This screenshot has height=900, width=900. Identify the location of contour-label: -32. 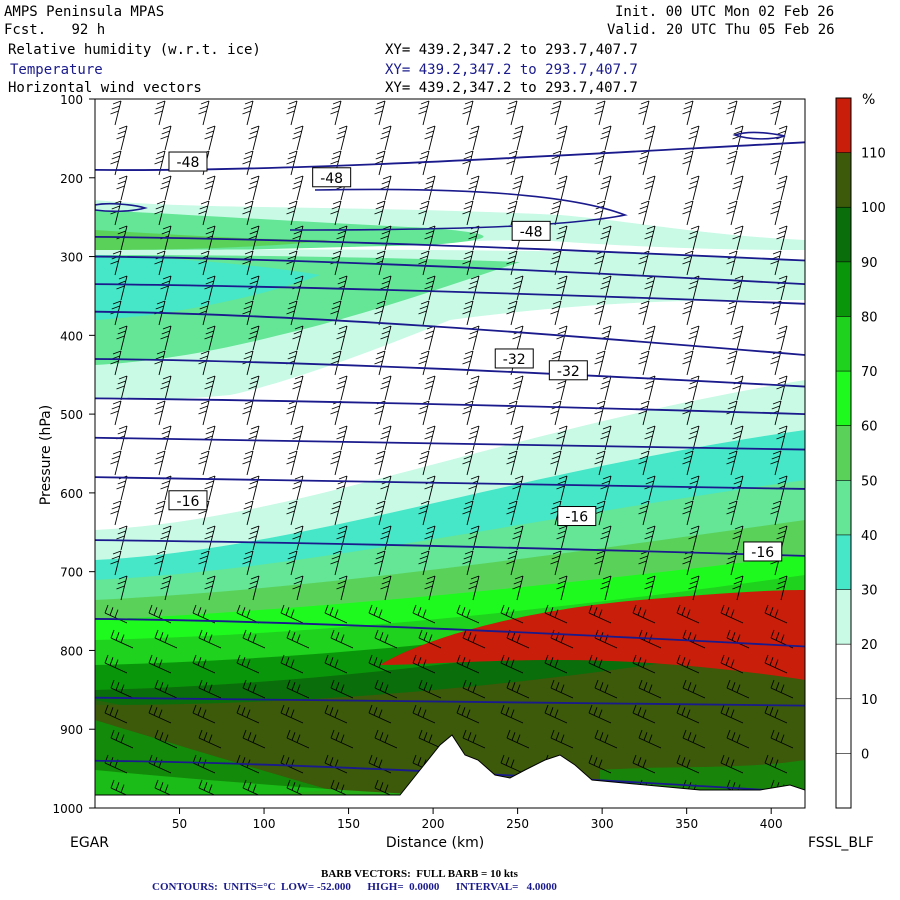
(514, 360).